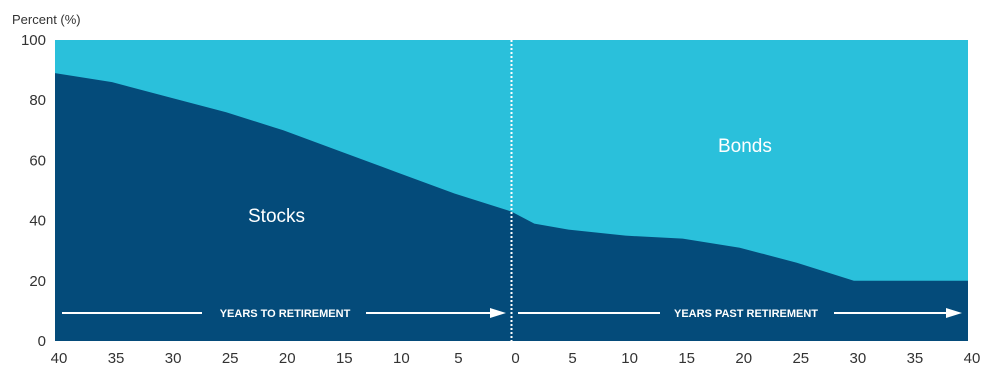 The height and width of the screenshot is (370, 982). Describe the element at coordinates (37, 160) in the screenshot. I see `y-tick-label: 60` at that location.